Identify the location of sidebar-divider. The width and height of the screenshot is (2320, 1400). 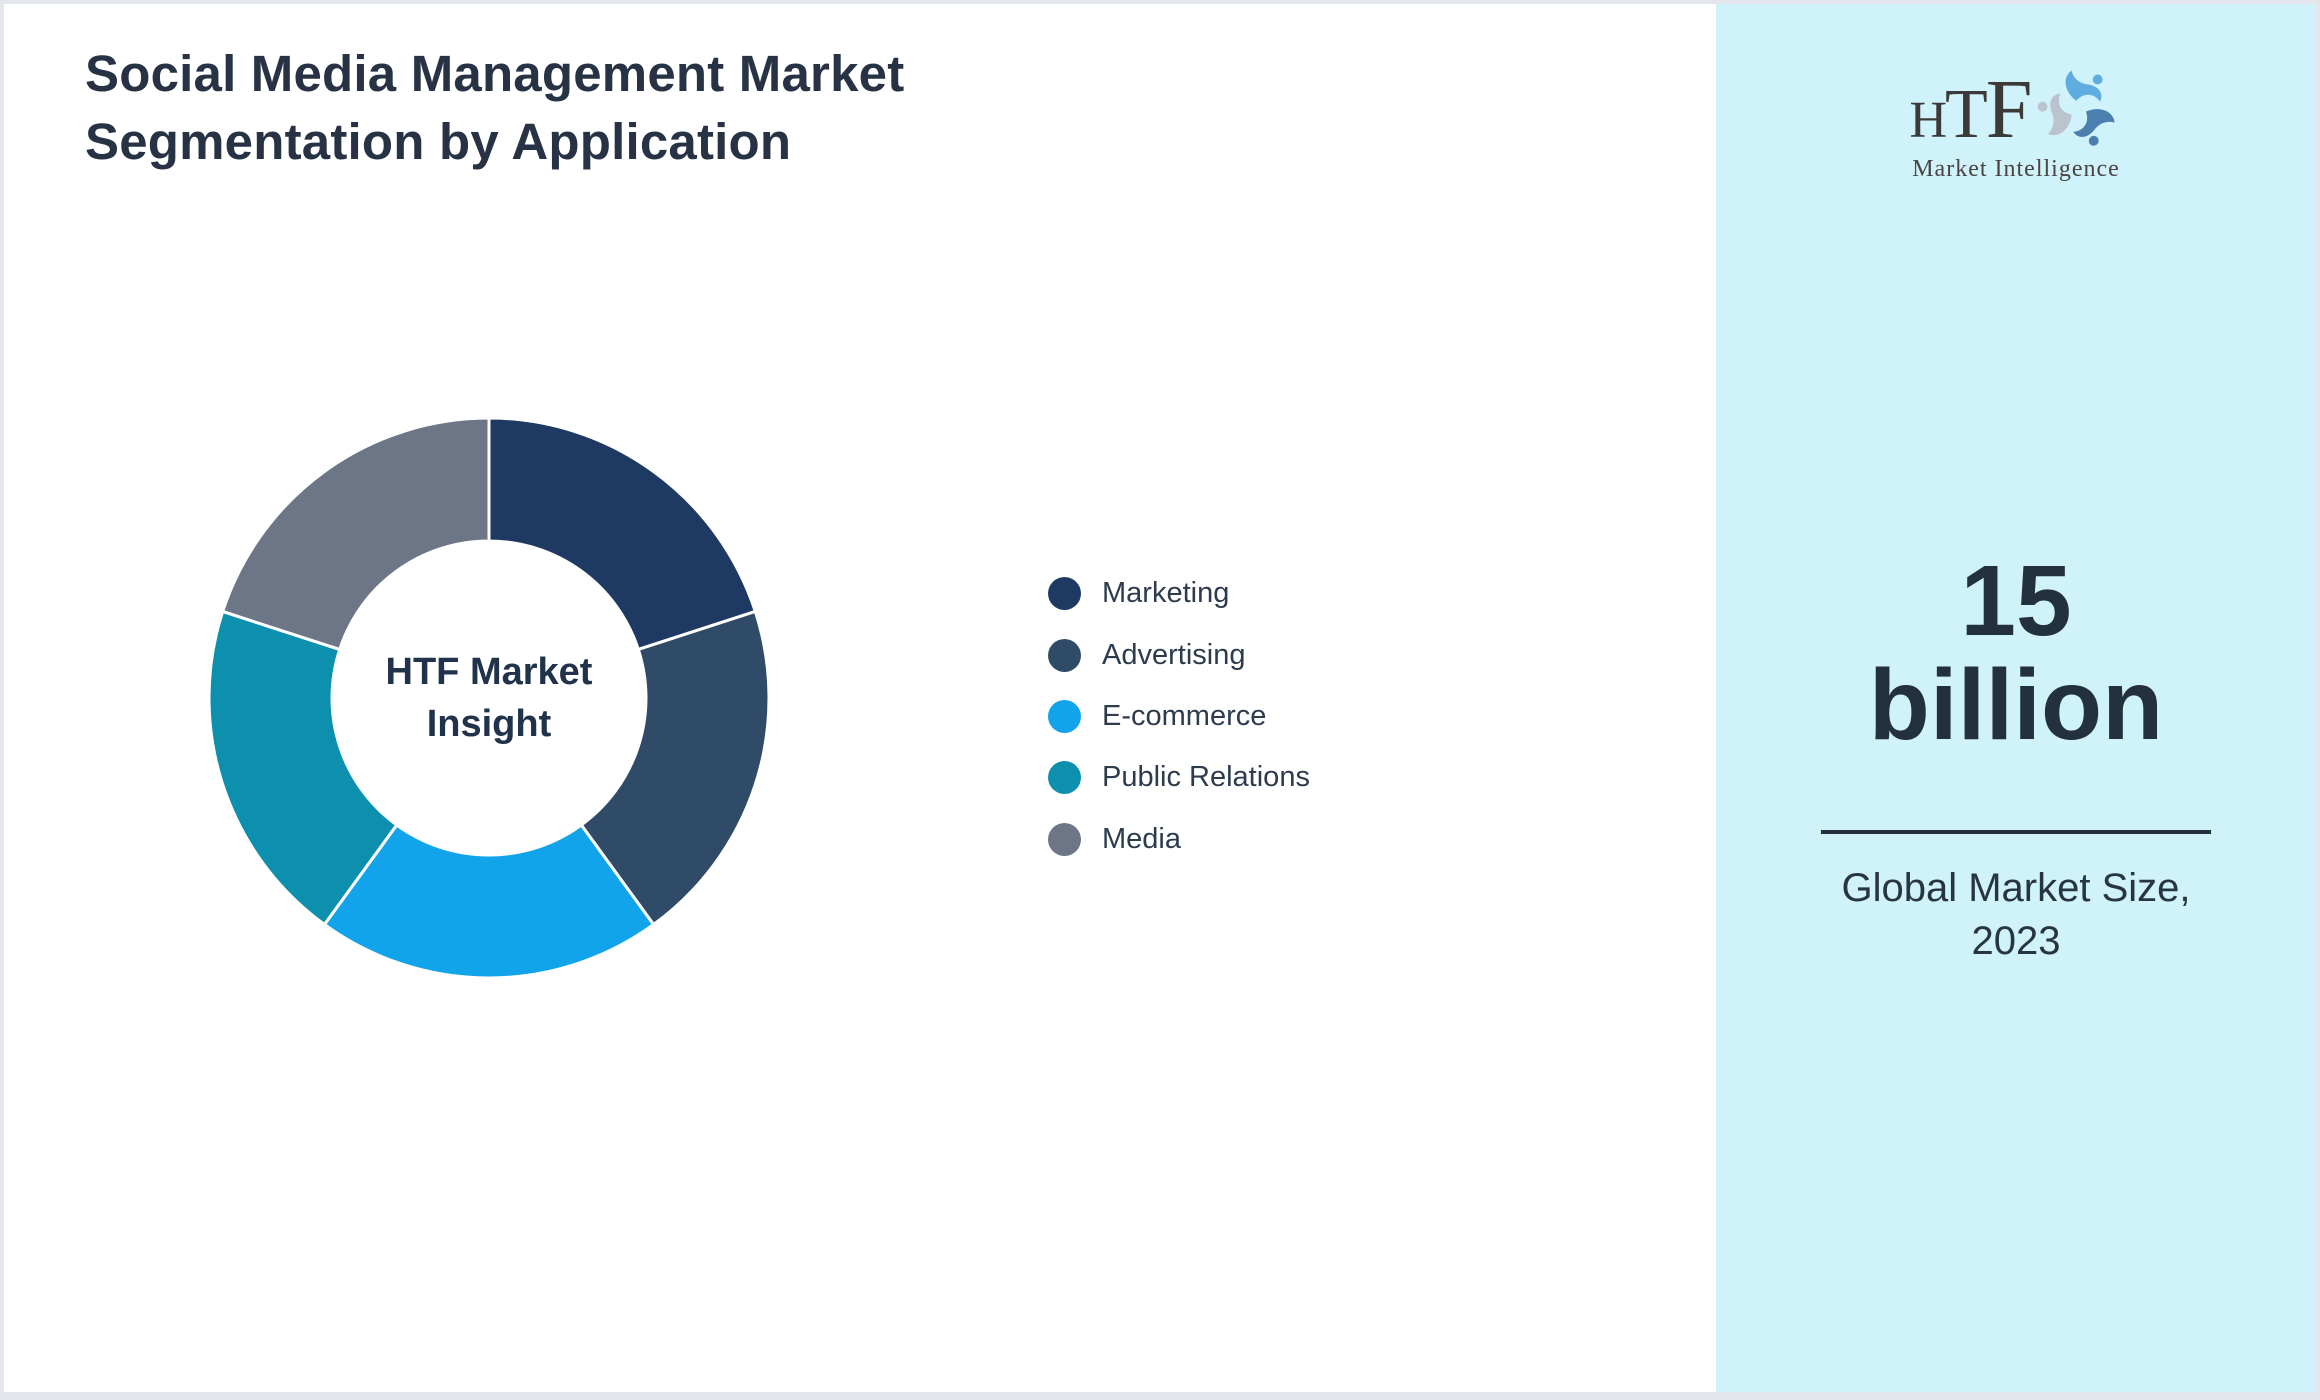
(2016, 832).